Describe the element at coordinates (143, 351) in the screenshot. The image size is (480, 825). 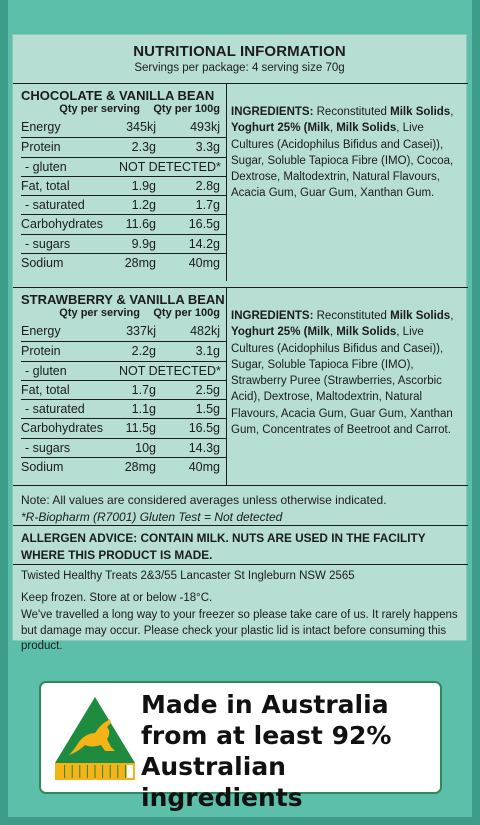
I see `per-serving-value: 2.2g` at that location.